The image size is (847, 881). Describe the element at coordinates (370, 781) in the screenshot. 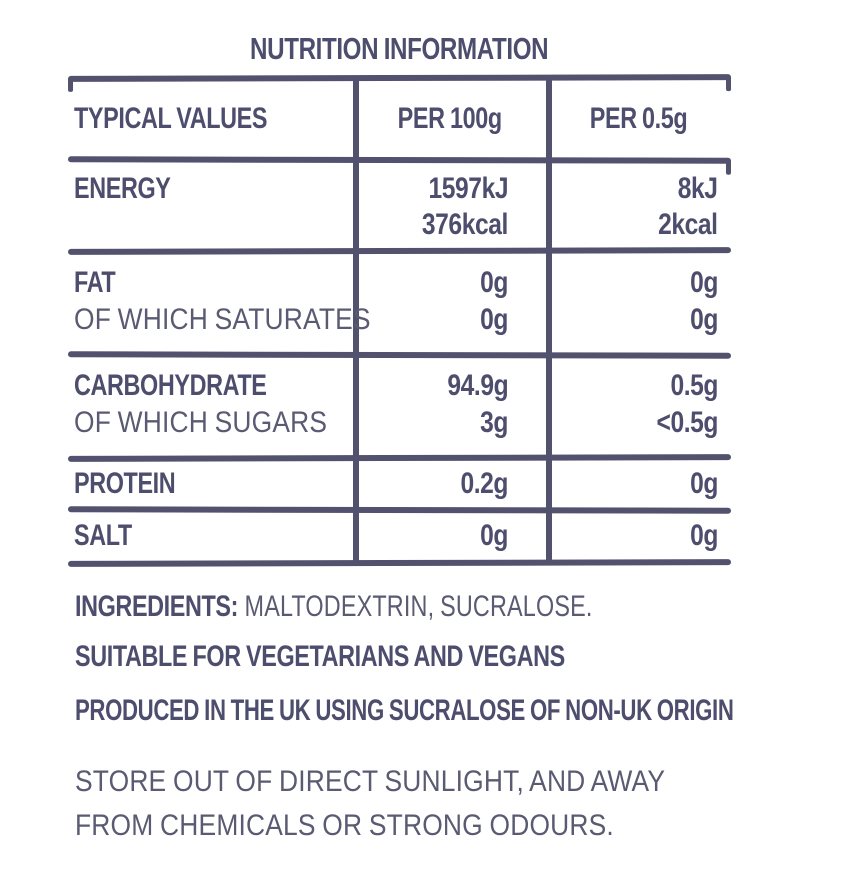

I see `storage-line-1: STORE OUT OF DIRECT SUNLIGHT, AND AWAY` at that location.